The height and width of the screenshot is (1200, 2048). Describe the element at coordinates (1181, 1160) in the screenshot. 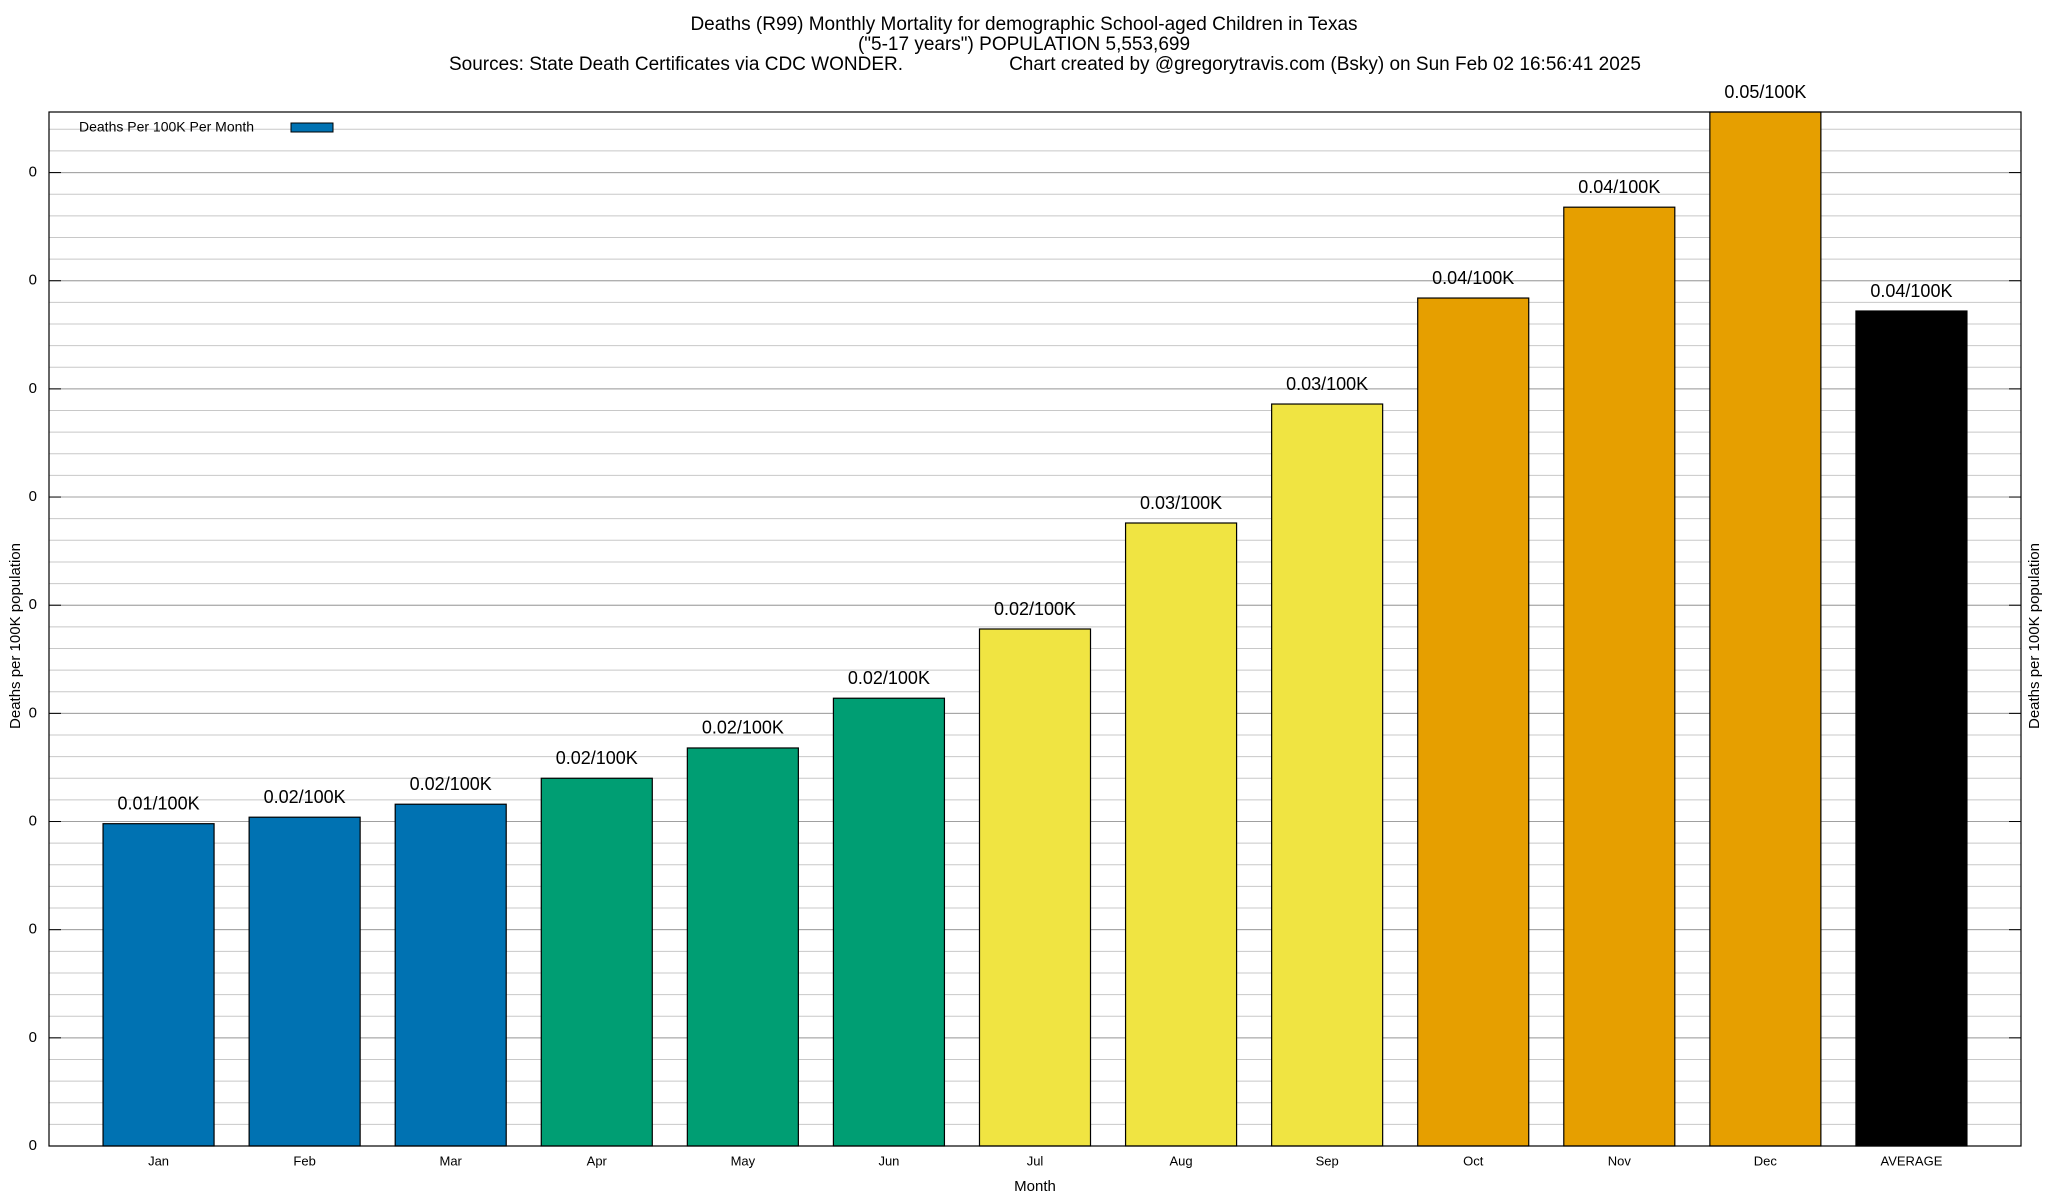

I see `x-tick-label: Aug` at that location.